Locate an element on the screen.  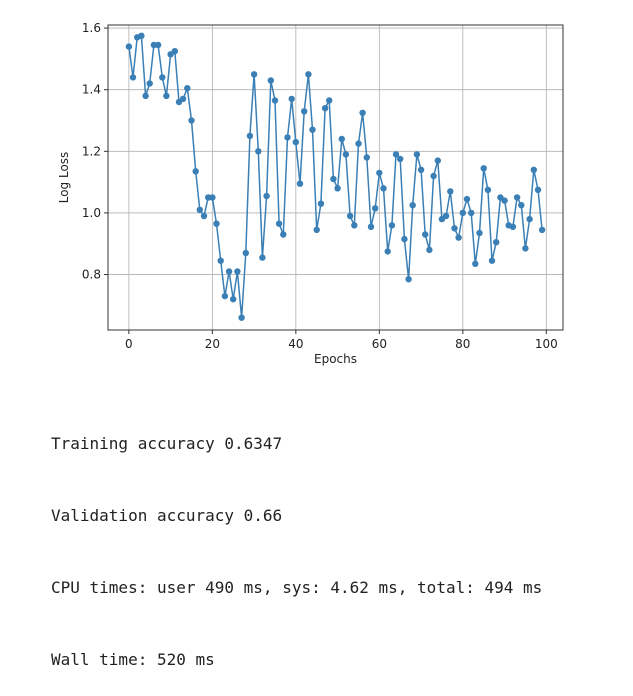
training-accuracy-text: Training accuracy 0.6347 is located at coordinates (167, 443).